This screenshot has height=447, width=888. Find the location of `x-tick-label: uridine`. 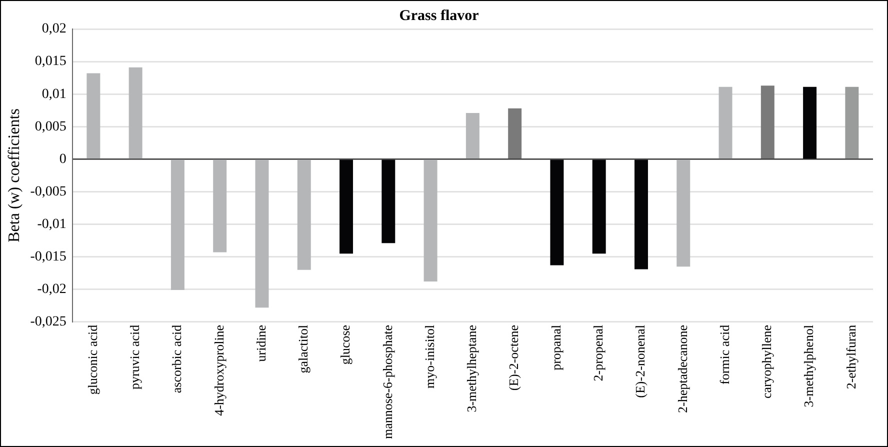

x-tick-label: uridine is located at coordinates (260, 343).